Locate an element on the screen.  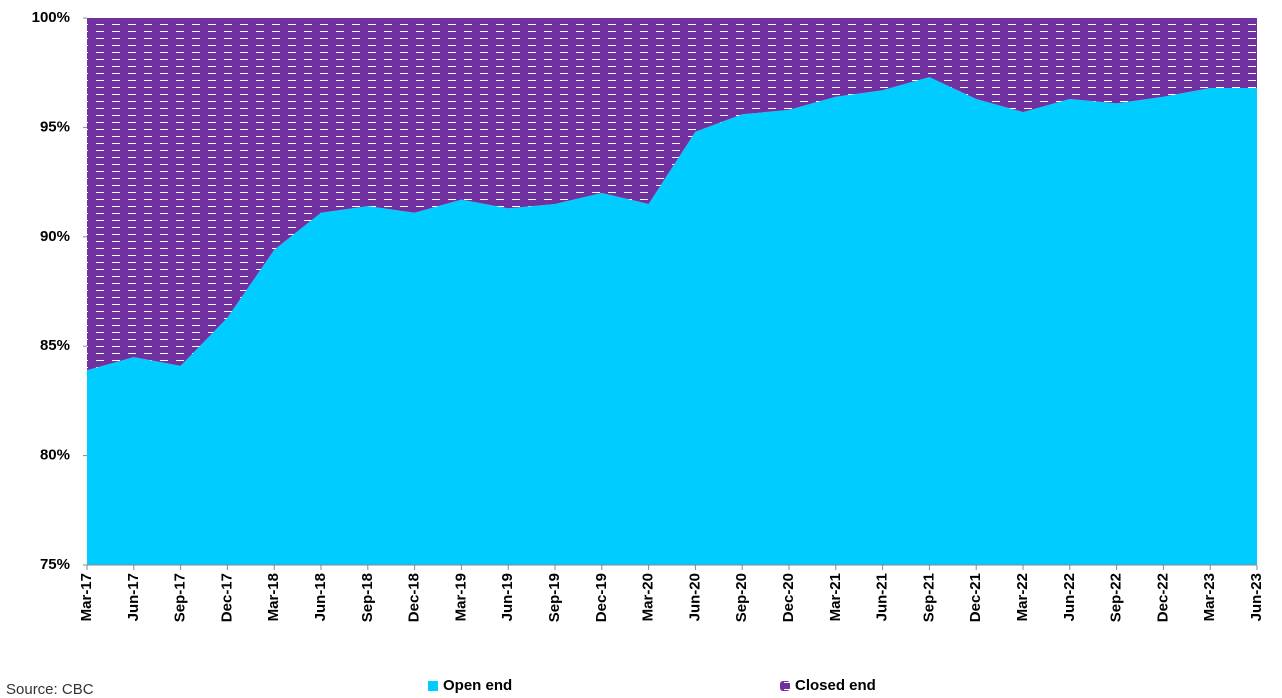
x-tick-label: Dec-18 is located at coordinates (414, 597).